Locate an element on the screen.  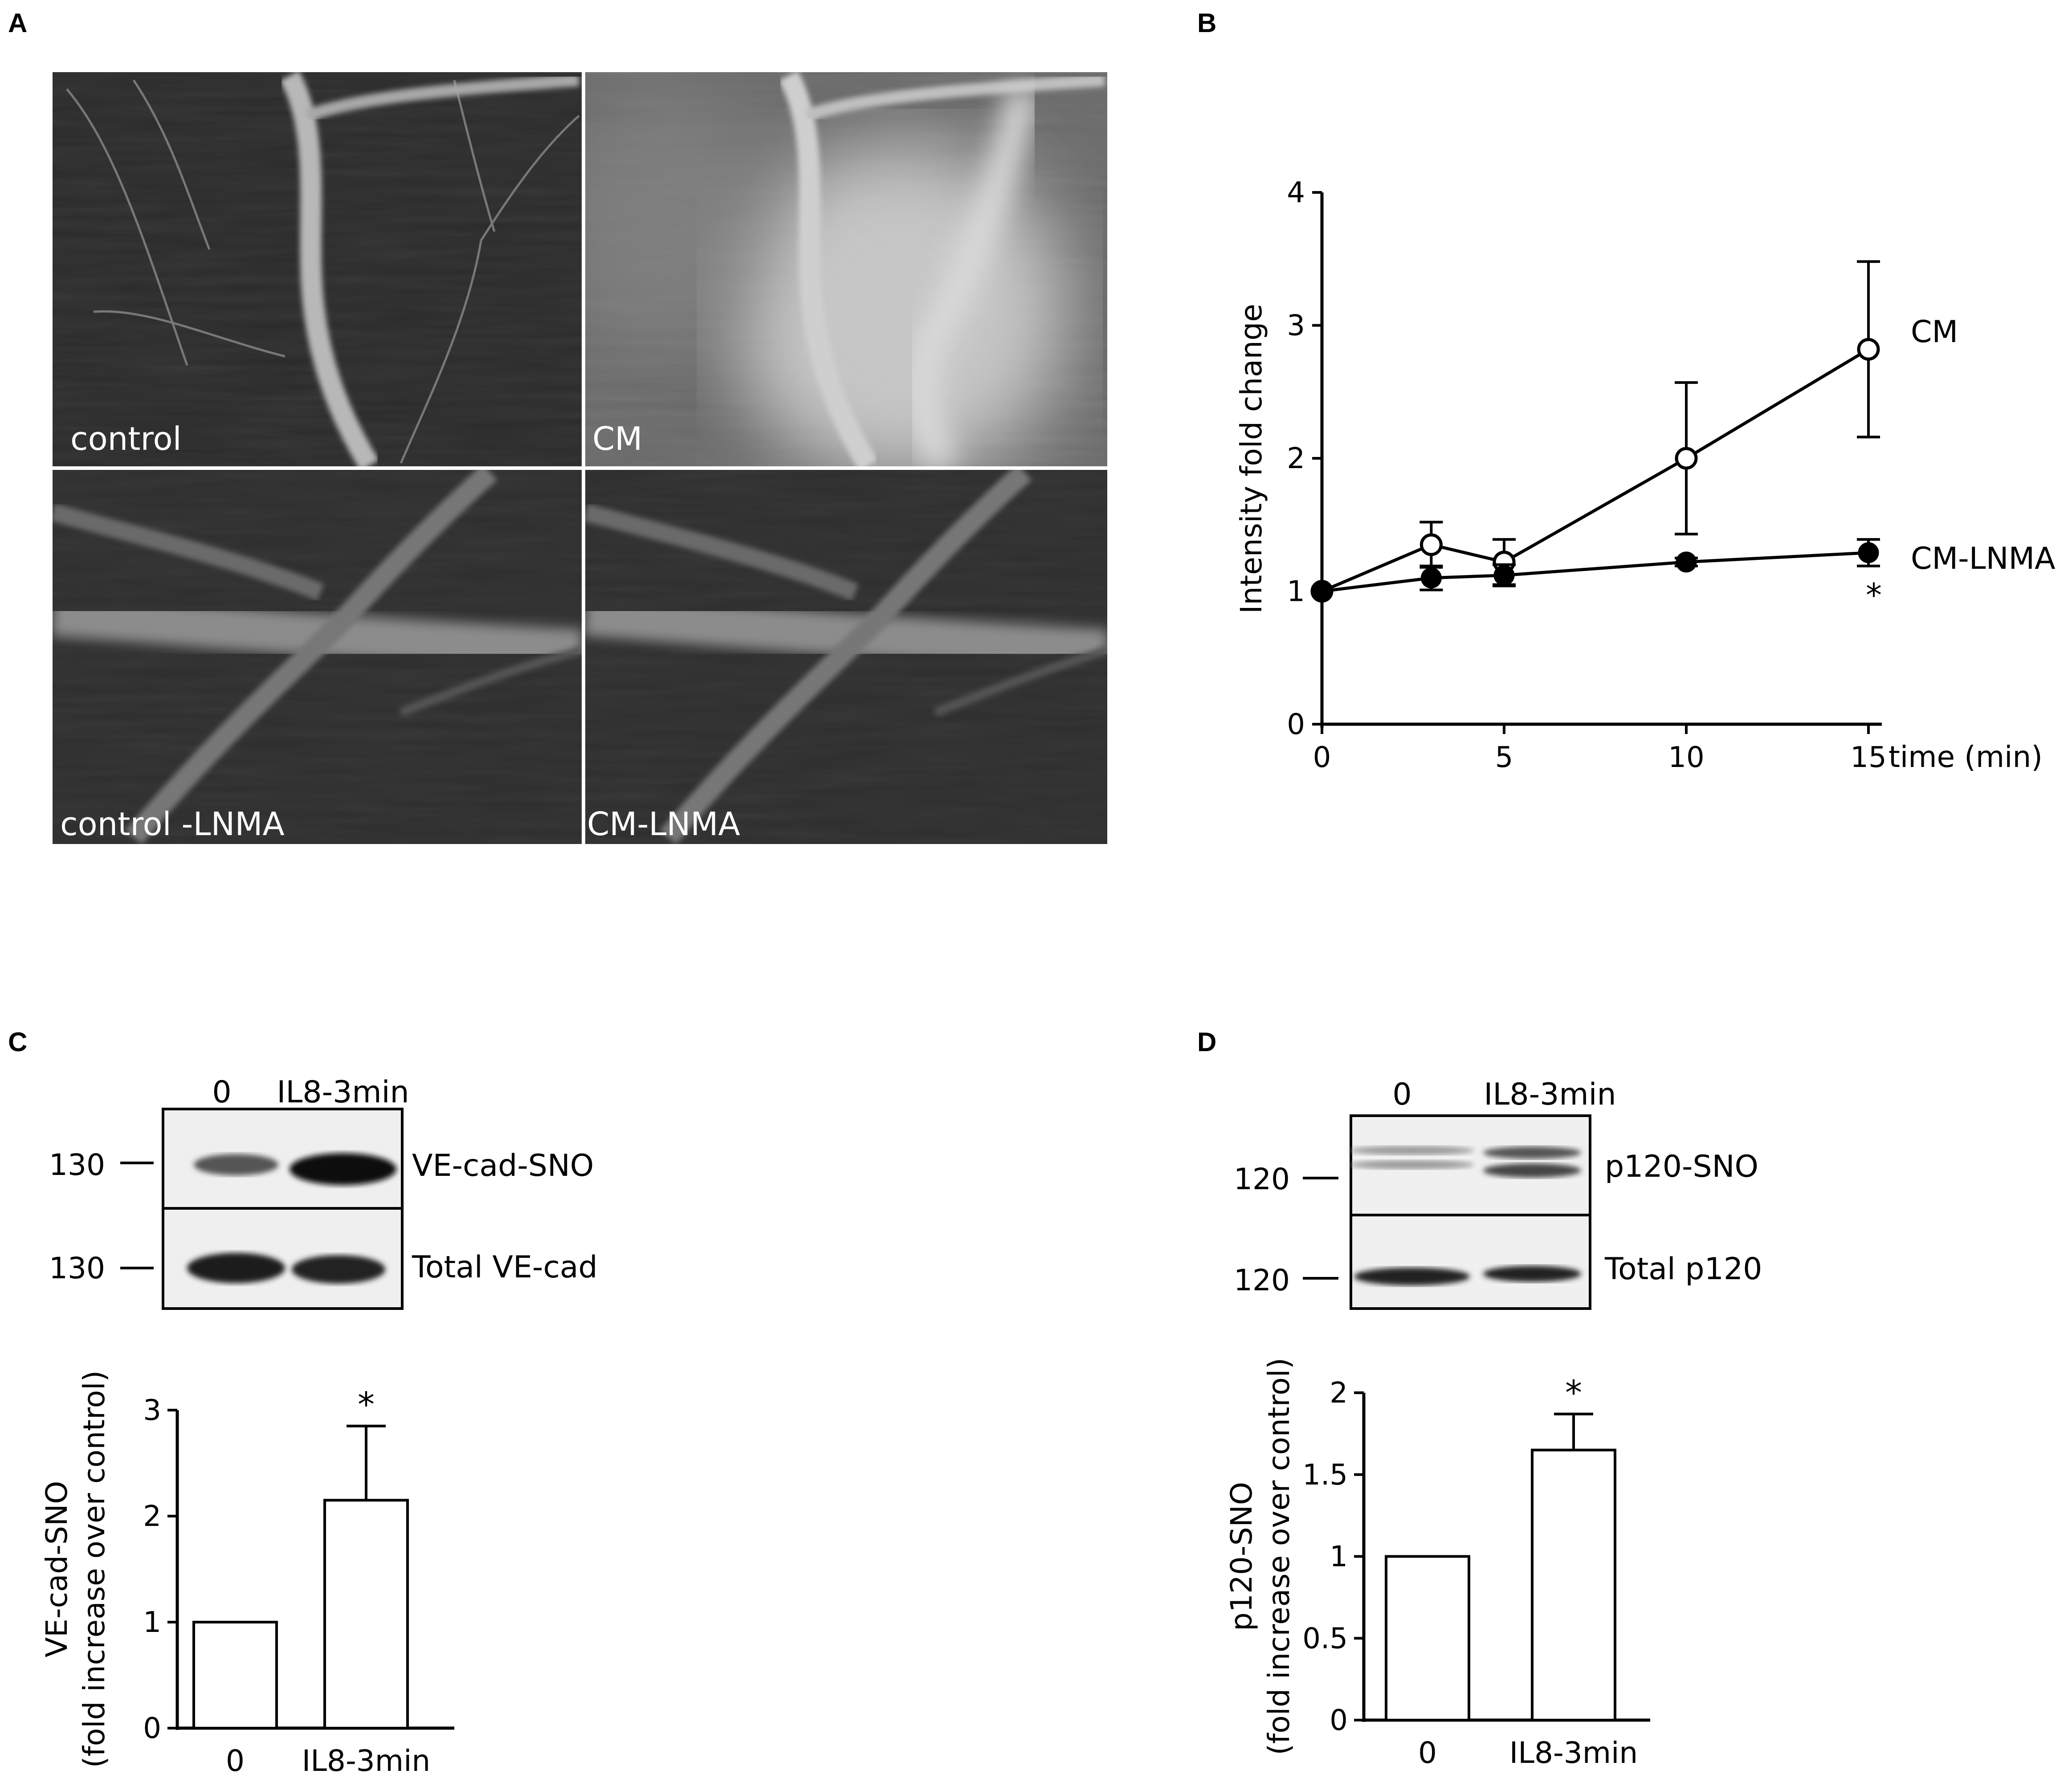
chart-b-xtick-label-1: 5 is located at coordinates (1504, 758).